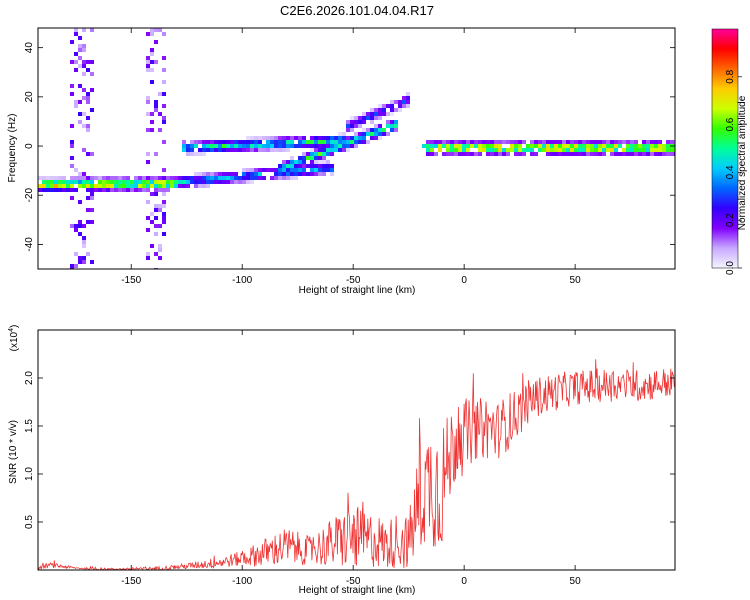  What do you see at coordinates (725, 148) in the screenshot?
I see `colorbar-gradient` at bounding box center [725, 148].